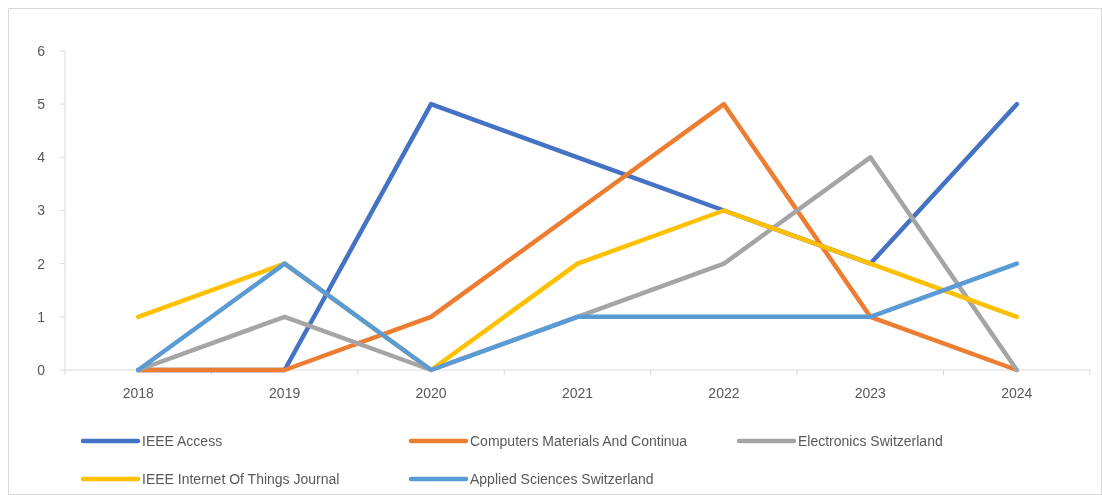 The width and height of the screenshot is (1102, 495). What do you see at coordinates (138, 393) in the screenshot?
I see `x-tick-label: 2018` at bounding box center [138, 393].